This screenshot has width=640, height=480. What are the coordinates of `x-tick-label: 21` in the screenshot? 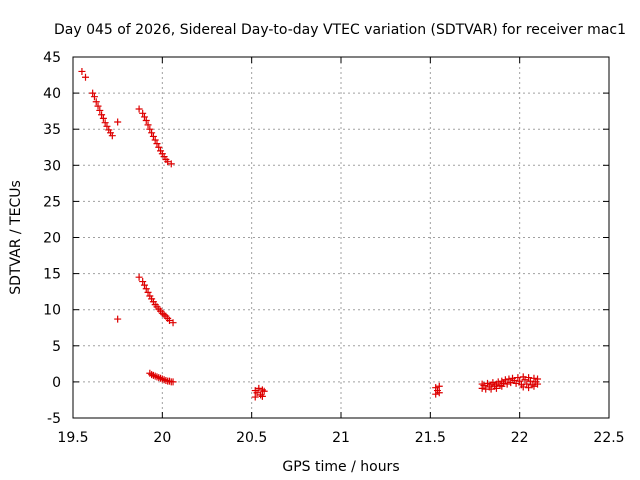 It's located at (341, 438).